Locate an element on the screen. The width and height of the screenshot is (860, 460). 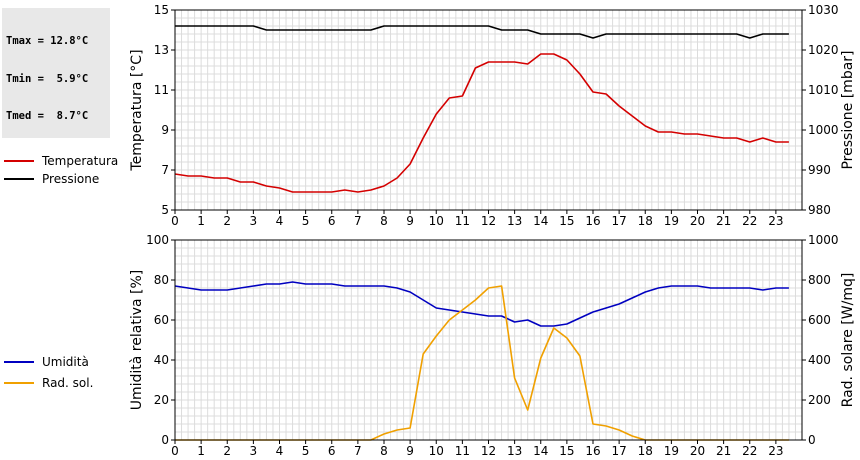
chart1-yright-tick-label: 1020 is located at coordinates (823, 50).